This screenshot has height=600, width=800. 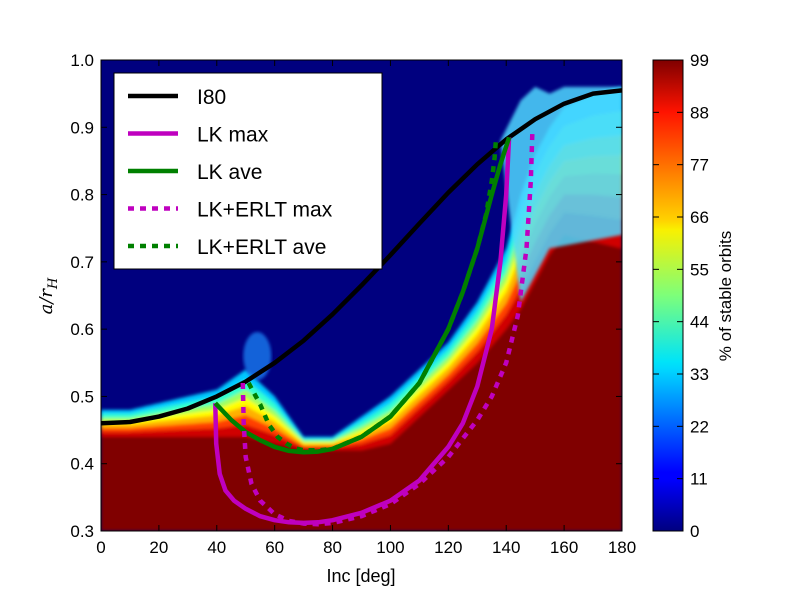 What do you see at coordinates (82, 60) in the screenshot?
I see `y-tick-label: 1.0` at bounding box center [82, 60].